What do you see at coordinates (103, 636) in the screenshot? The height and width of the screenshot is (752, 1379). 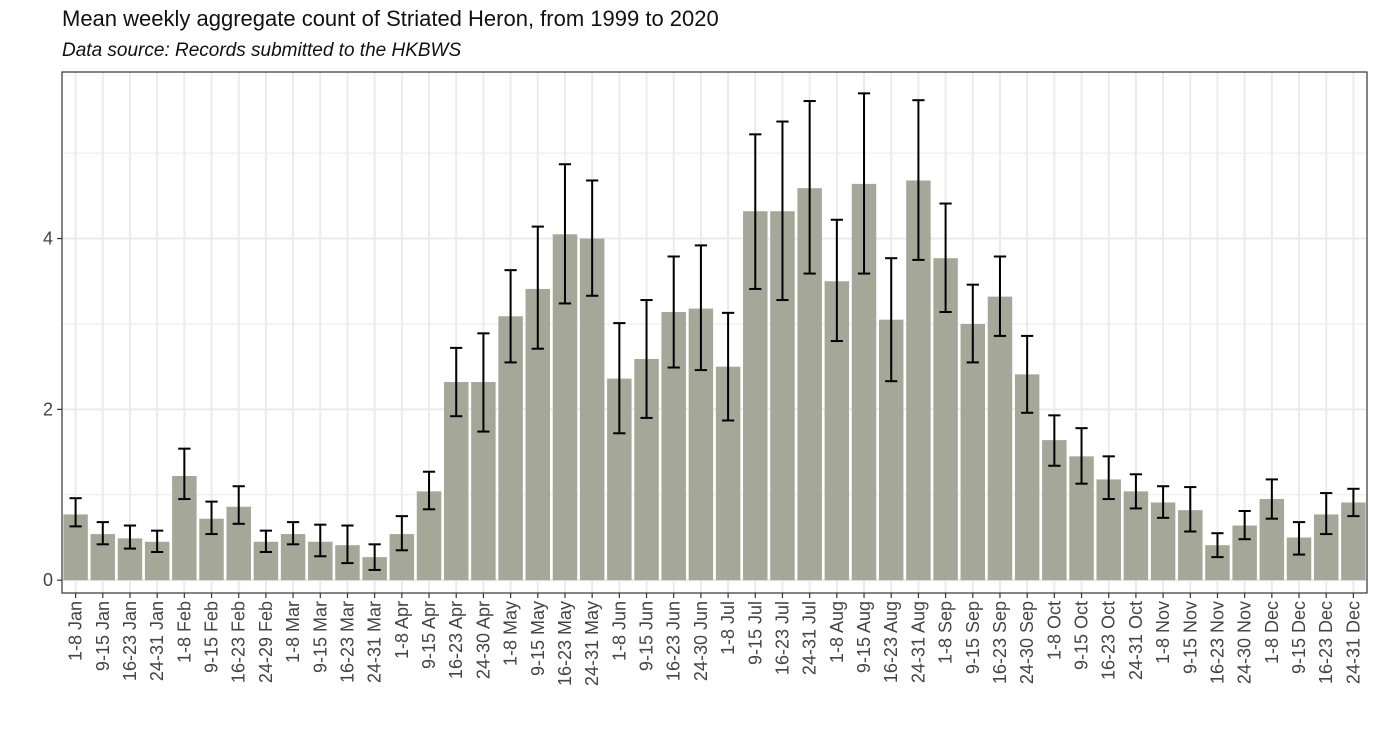 I see `x-tick-label: 9-15 Jan` at bounding box center [103, 636].